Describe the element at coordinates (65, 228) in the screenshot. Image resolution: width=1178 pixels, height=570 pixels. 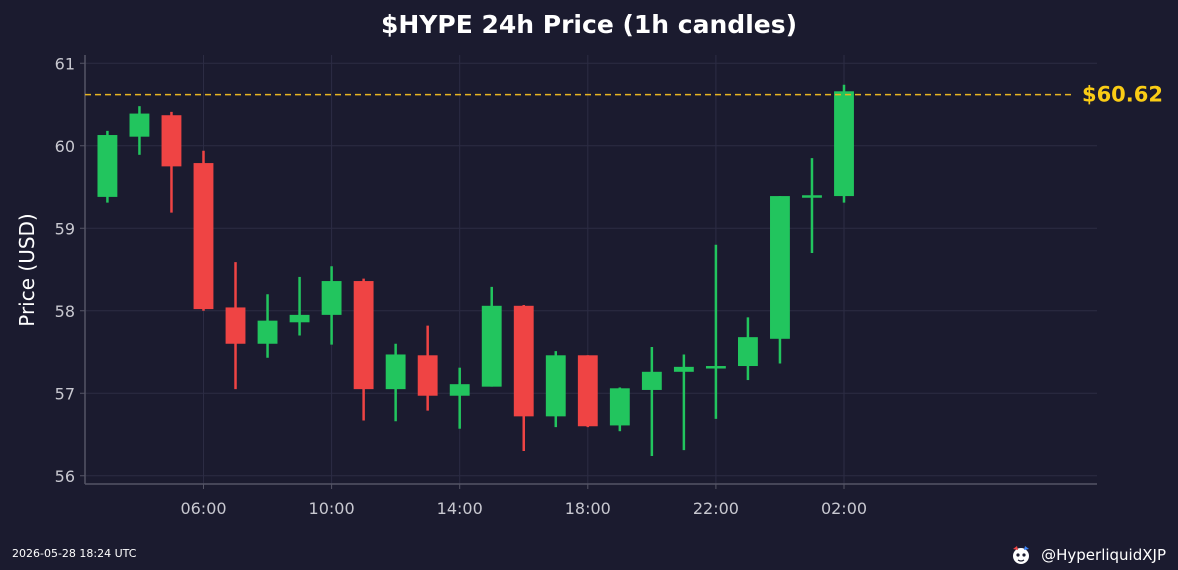
I see `y-tick-label: 59` at that location.